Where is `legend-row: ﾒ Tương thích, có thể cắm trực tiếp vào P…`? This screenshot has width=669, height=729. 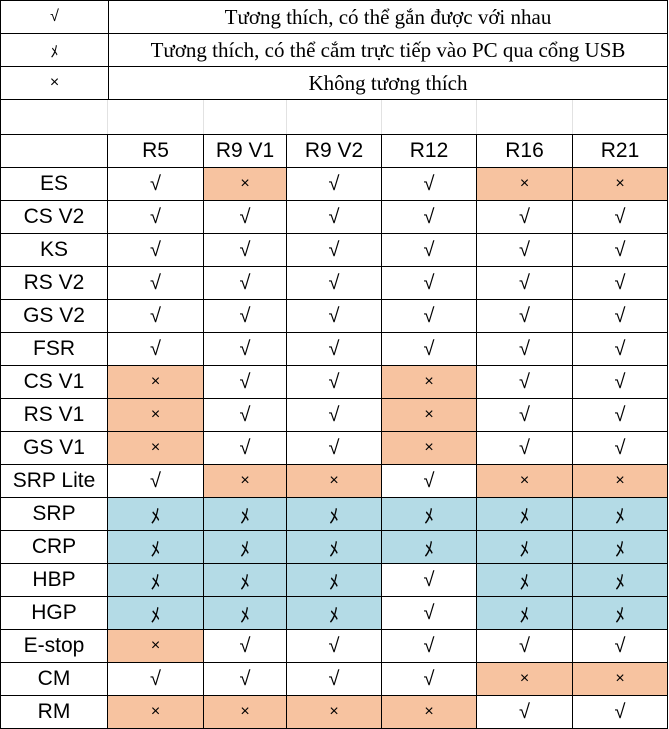
legend-row: ﾒ Tương thích, có thể cắm trực tiếp vào P… is located at coordinates (334, 50).